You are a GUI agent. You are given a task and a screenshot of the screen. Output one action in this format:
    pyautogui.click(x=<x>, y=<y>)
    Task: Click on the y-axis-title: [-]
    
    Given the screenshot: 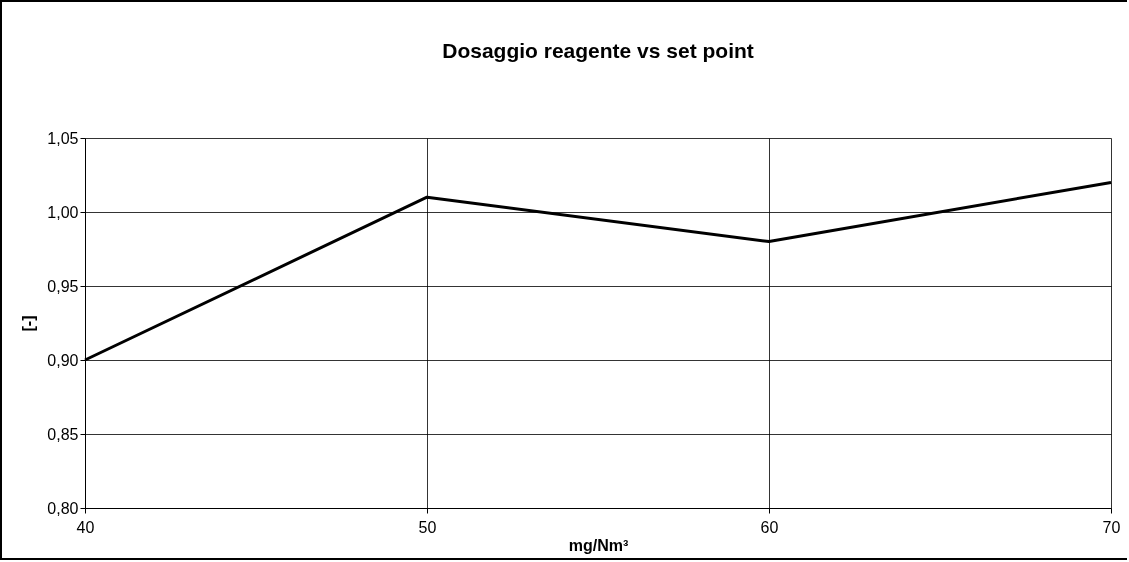 What is the action you would take?
    pyautogui.click(x=29, y=323)
    